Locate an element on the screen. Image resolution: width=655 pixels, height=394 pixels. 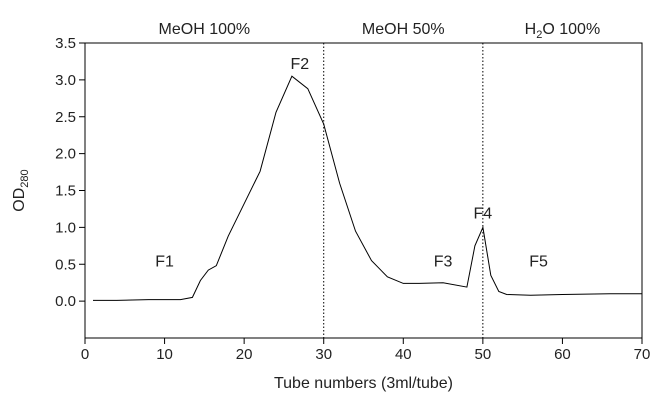
y-tick-label: 0.0 is located at coordinates (65, 301).